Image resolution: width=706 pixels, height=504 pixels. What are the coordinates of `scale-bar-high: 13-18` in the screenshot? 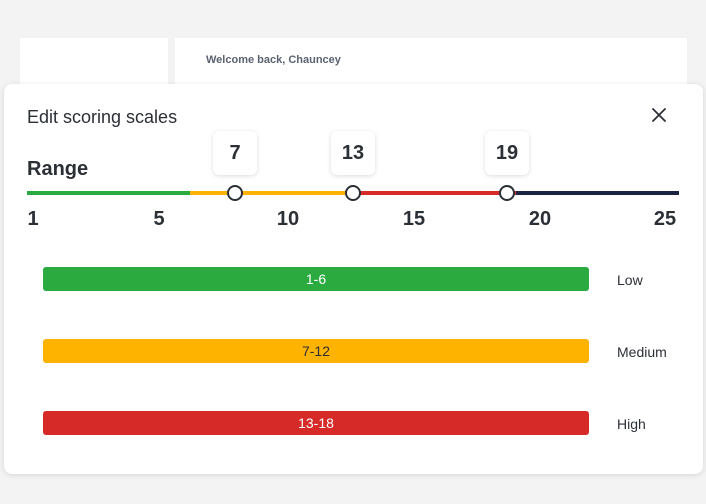 It's located at (316, 423).